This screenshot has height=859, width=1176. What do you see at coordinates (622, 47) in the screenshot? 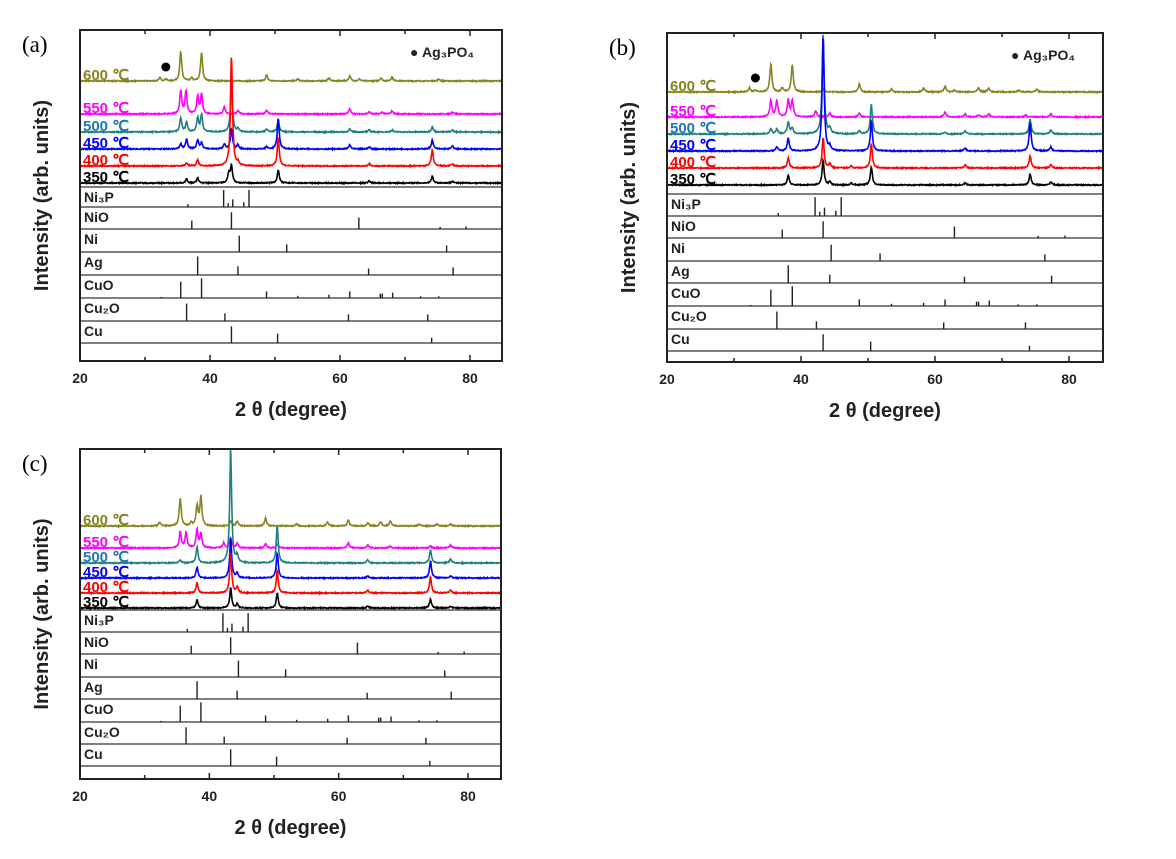
I see `panel-label: (b)` at bounding box center [622, 47].